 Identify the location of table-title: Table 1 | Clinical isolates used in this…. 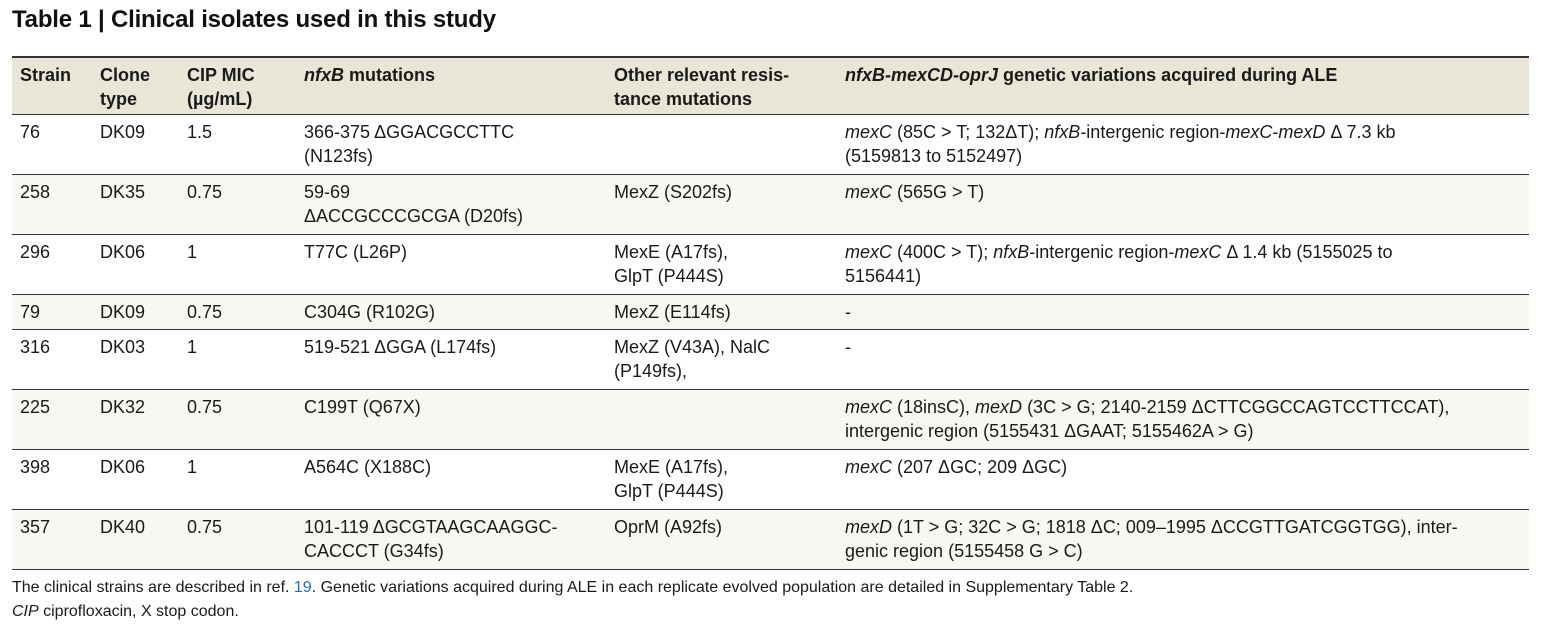
(254, 19).